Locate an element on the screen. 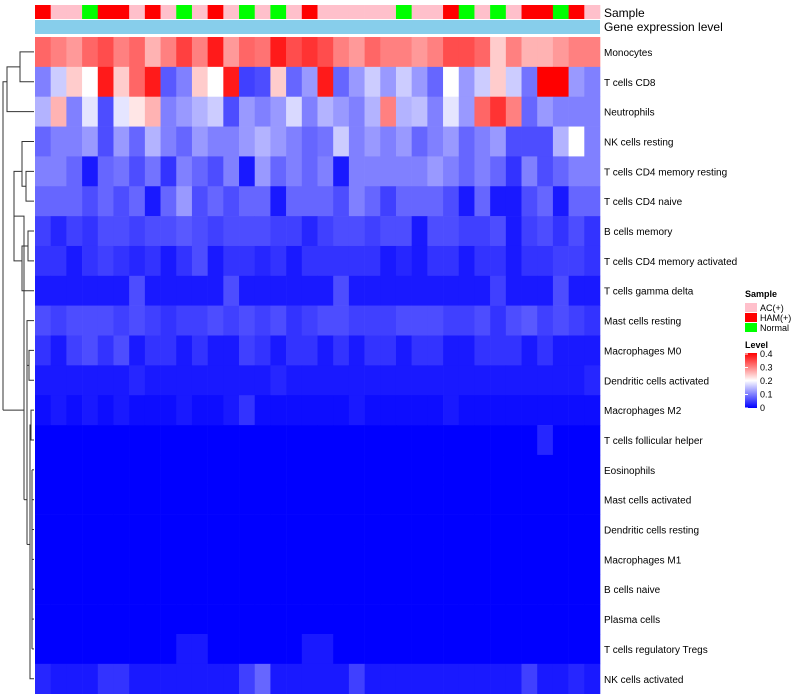  level-legend-title: Level is located at coordinates (756, 345).